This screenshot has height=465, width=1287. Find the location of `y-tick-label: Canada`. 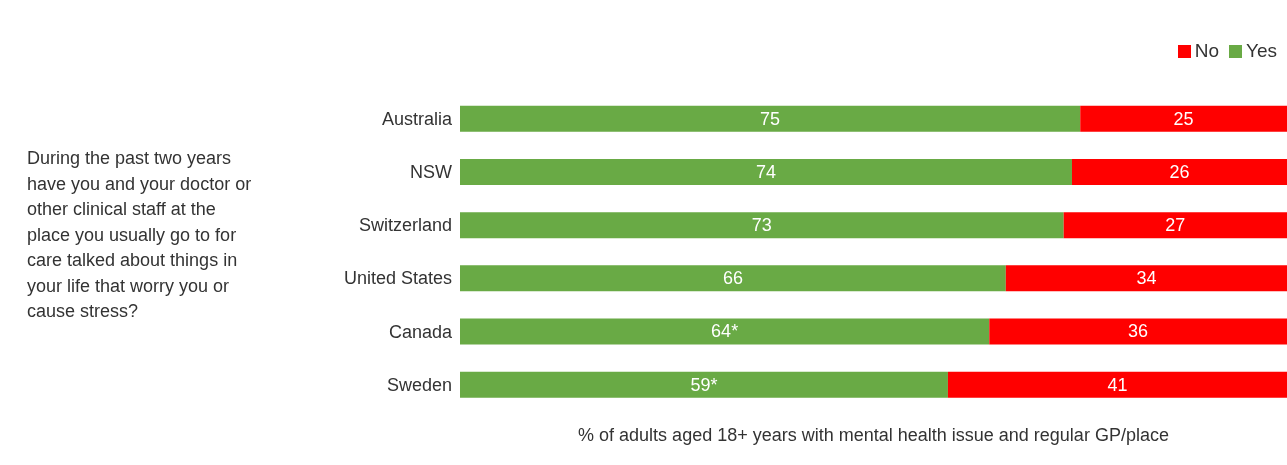

y-tick-label: Canada is located at coordinates (420, 331).